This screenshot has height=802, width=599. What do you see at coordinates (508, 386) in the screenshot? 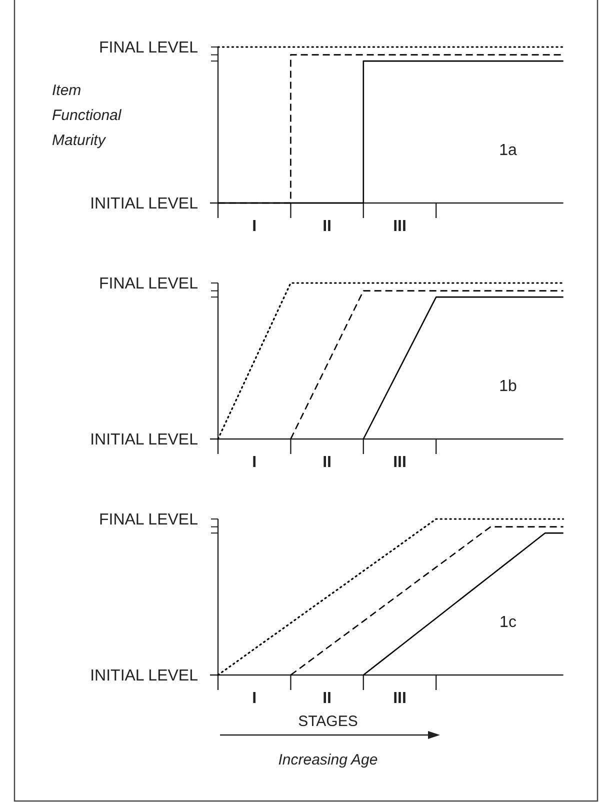
I see `text: 1b` at bounding box center [508, 386].